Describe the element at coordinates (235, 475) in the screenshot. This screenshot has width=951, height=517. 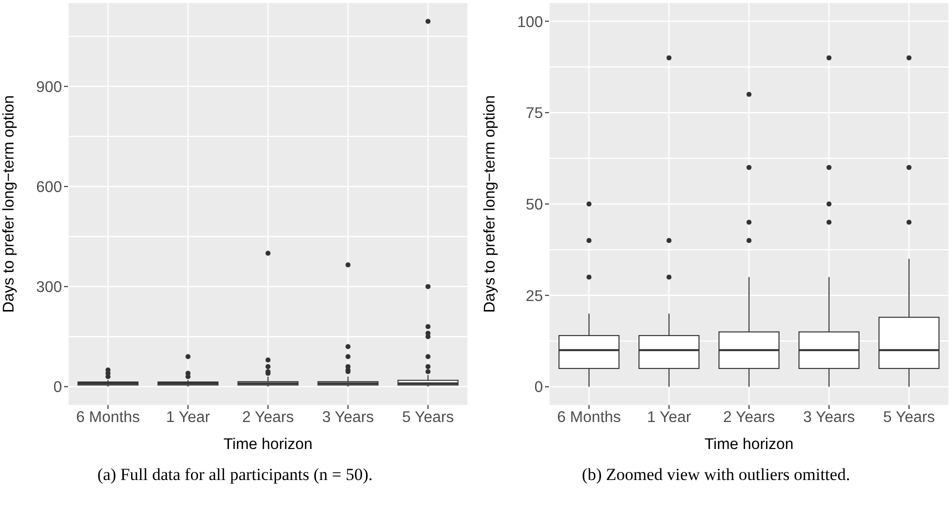
I see `text: (a) Full data for all participants (n = 50).` at that location.